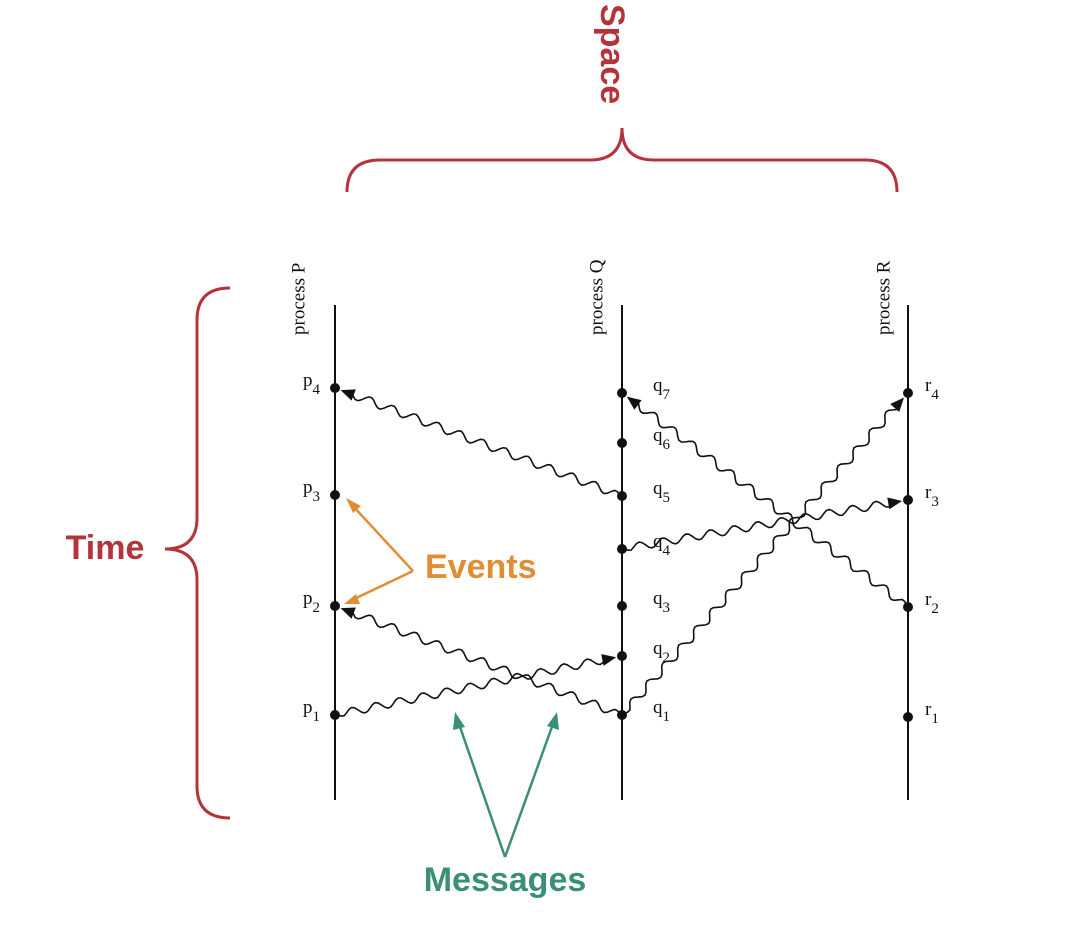  What do you see at coordinates (883, 297) in the screenshot?
I see `process-label: process R` at bounding box center [883, 297].